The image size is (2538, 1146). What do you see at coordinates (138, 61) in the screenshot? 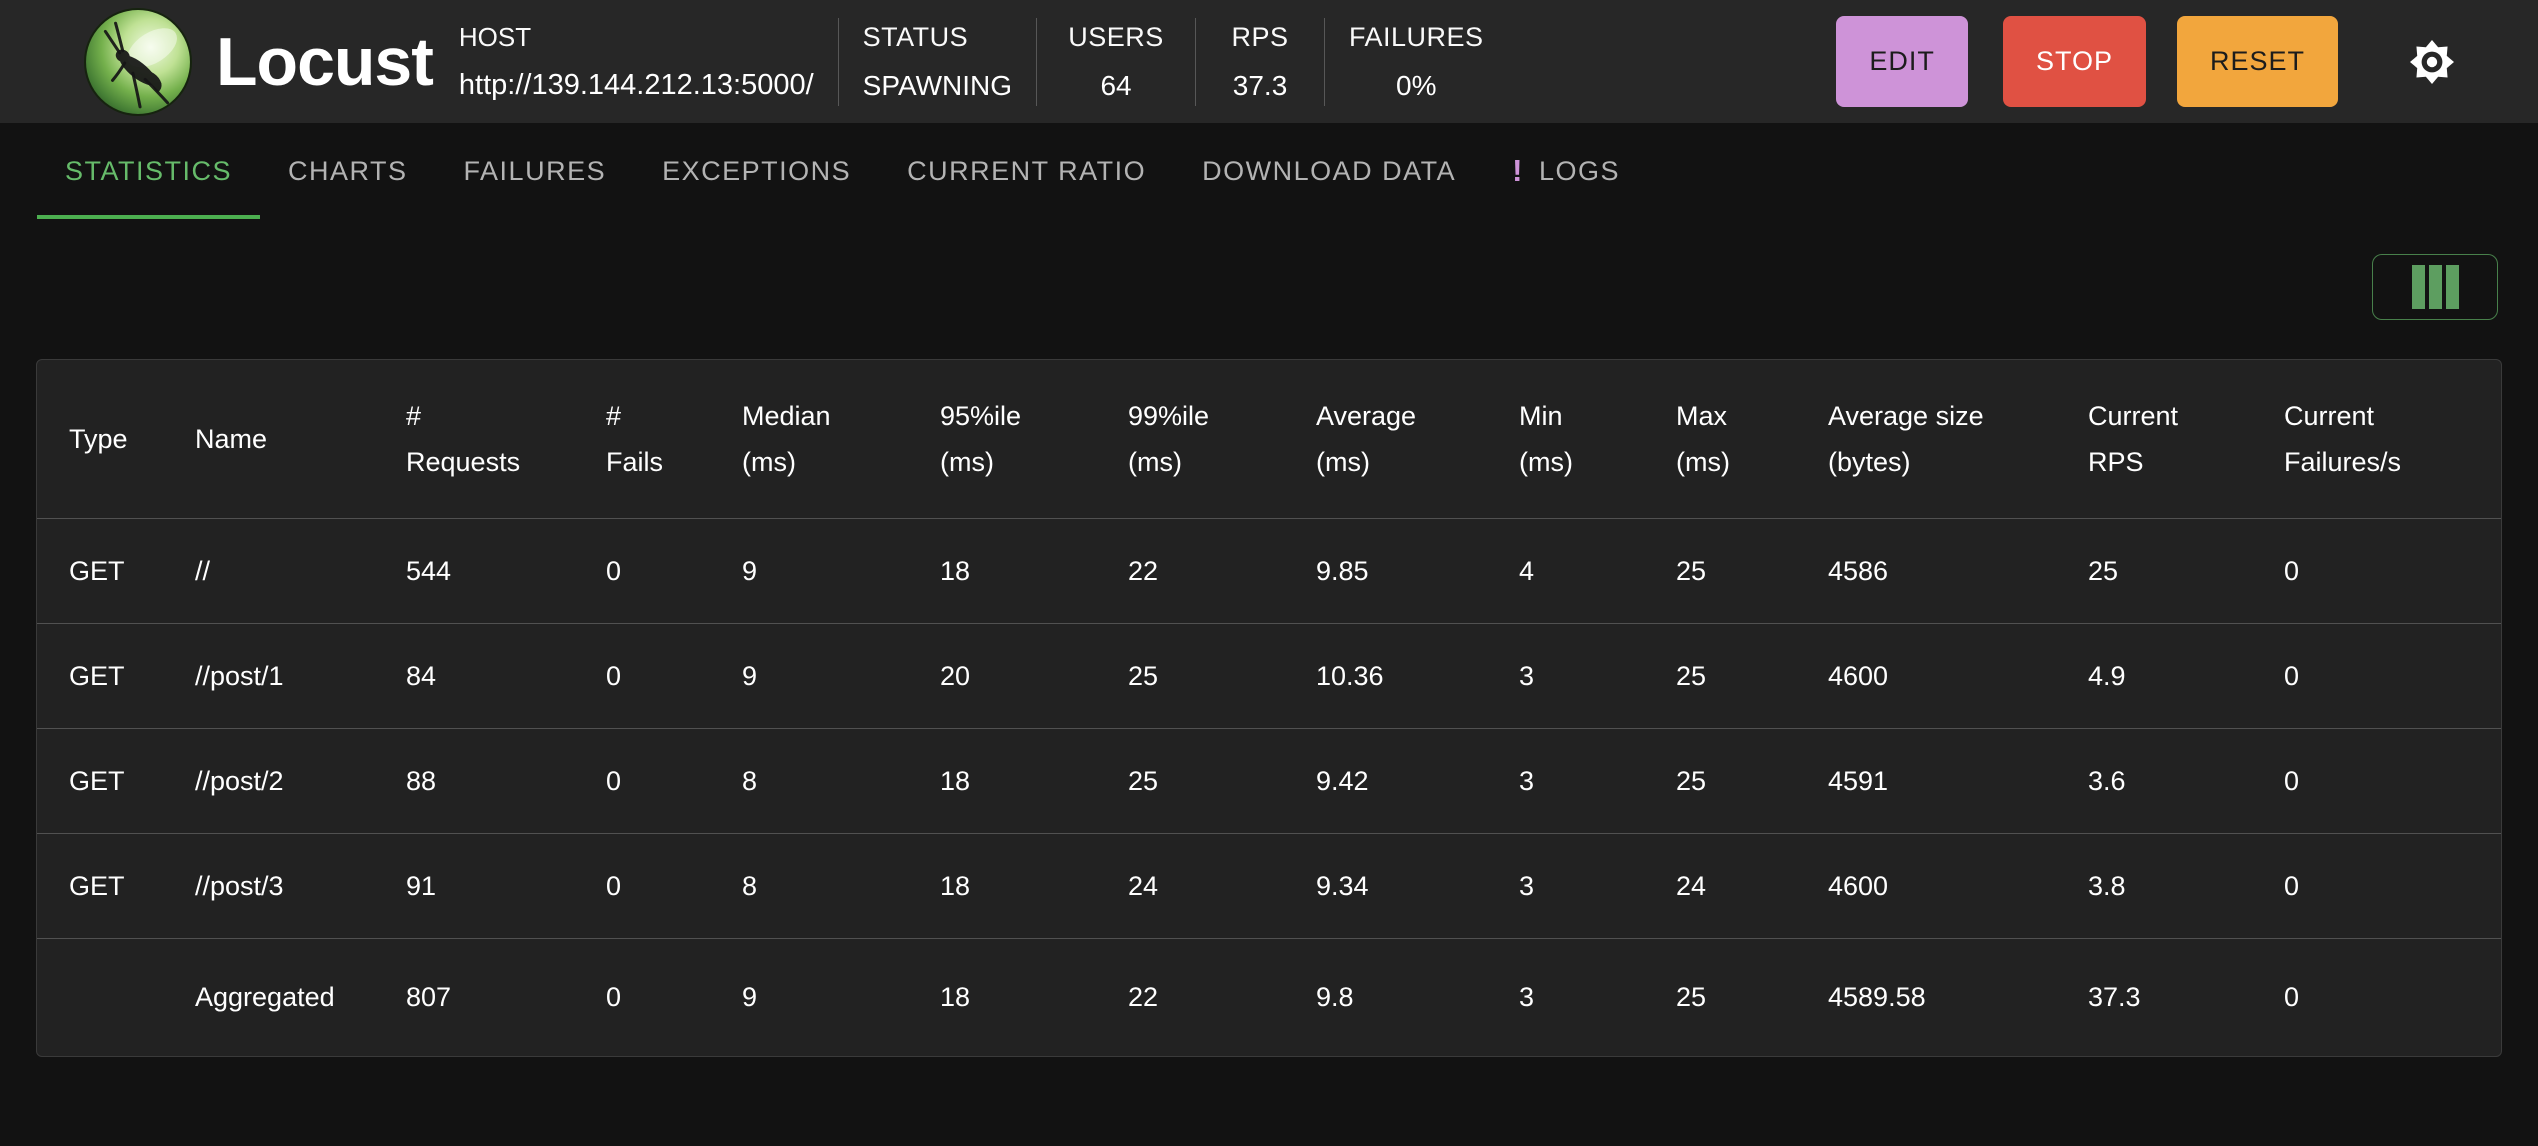
I see `locust-logo-icon` at bounding box center [138, 61].